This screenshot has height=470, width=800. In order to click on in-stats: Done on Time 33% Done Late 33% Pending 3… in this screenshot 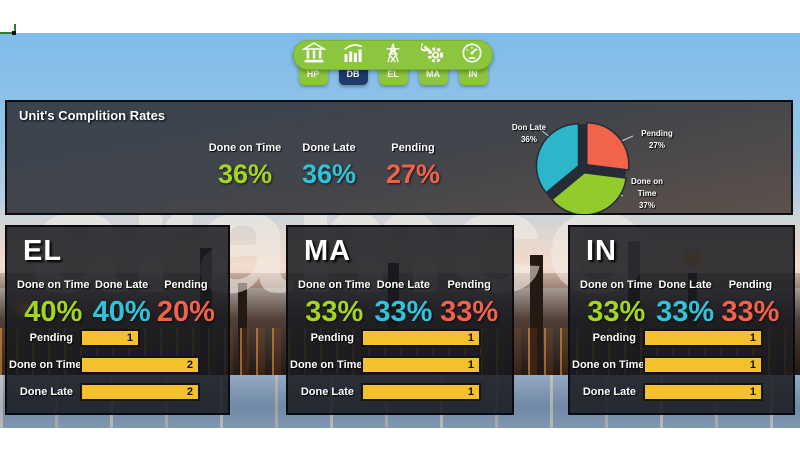, I will do `click(681, 304)`.